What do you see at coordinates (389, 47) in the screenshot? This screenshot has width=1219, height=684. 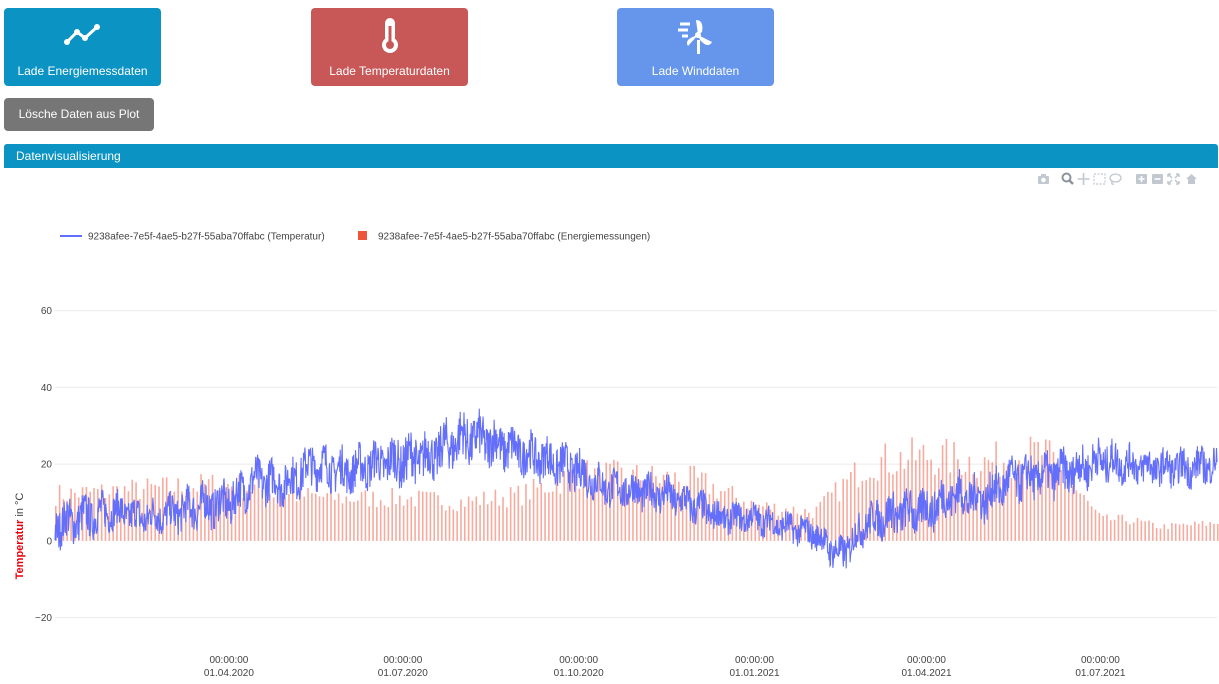 I see `load-temperature-button: Lade Temperaturdaten` at bounding box center [389, 47].